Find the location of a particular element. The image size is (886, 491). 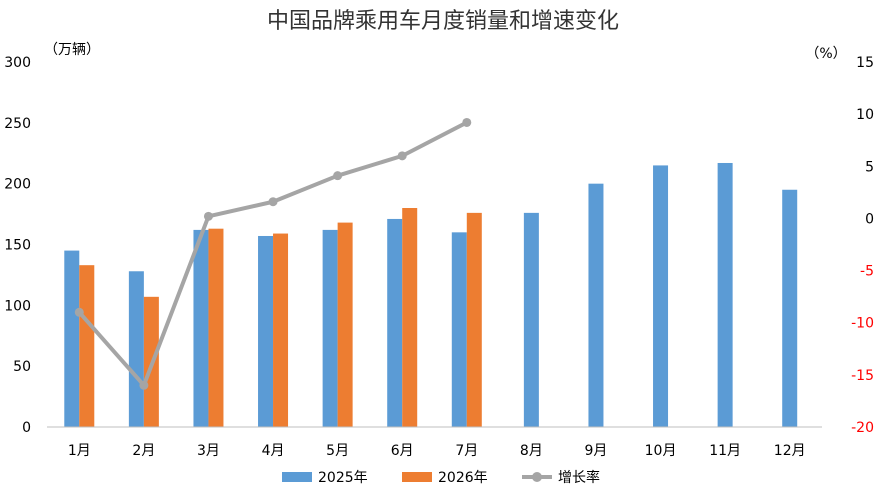

legend-label-2: 2026年 is located at coordinates (463, 478).